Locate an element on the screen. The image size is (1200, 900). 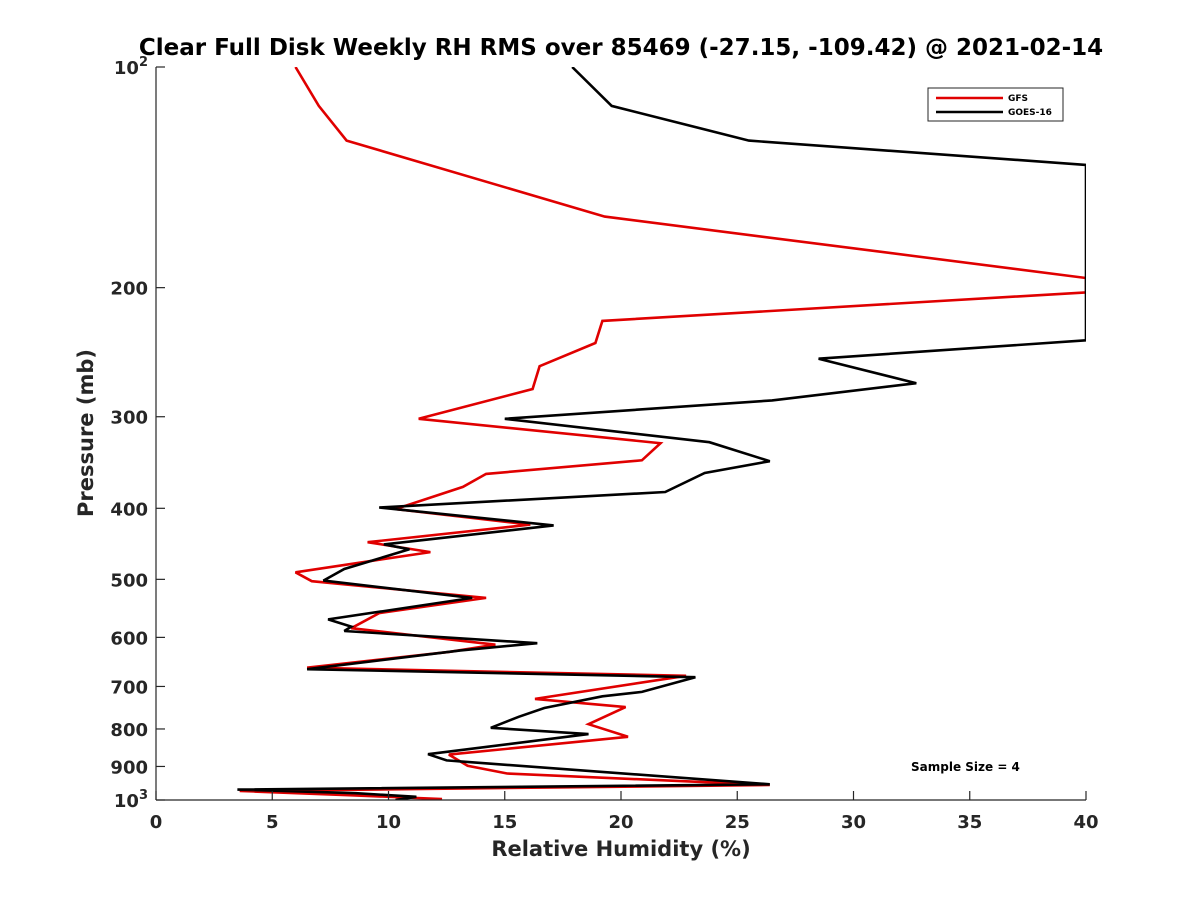
x-axis-label: Relative Humidity (%) is located at coordinates (620, 849).